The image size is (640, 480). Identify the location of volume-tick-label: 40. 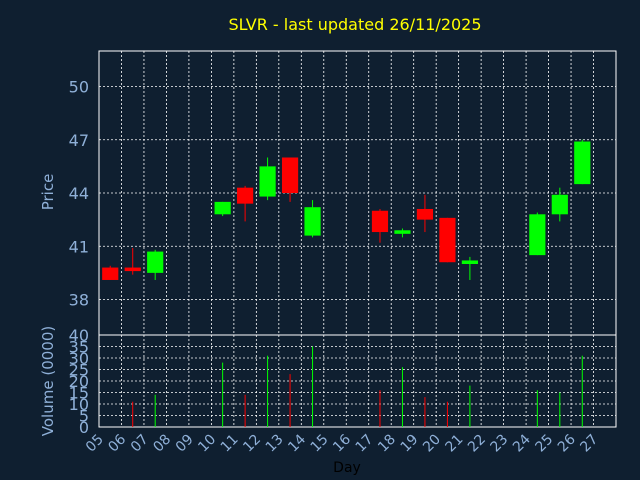
(79, 335).